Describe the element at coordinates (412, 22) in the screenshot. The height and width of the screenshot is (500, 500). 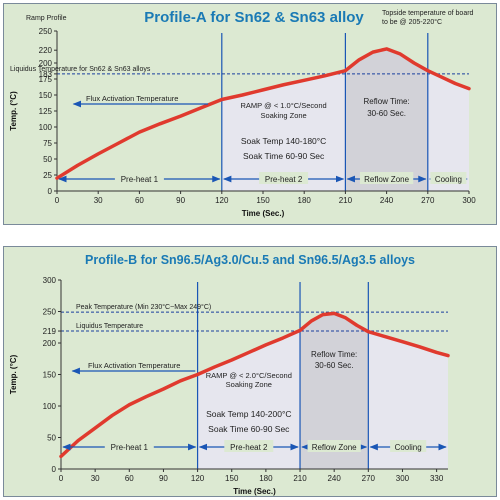
I see `top-note-line2: to be @ 205-220°C` at that location.